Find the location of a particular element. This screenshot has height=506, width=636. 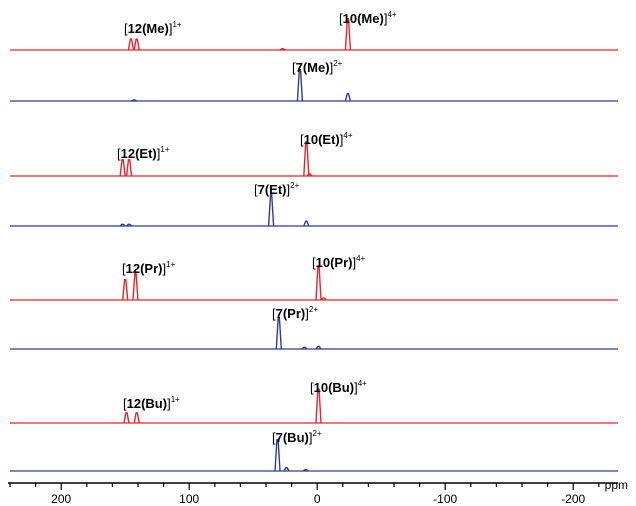

x-tick-label: 0 is located at coordinates (317, 499).